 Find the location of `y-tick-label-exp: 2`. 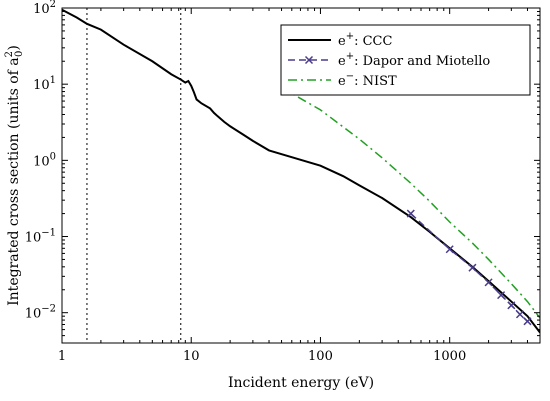

y-tick-label-exp: 2 is located at coordinates (53, 5).